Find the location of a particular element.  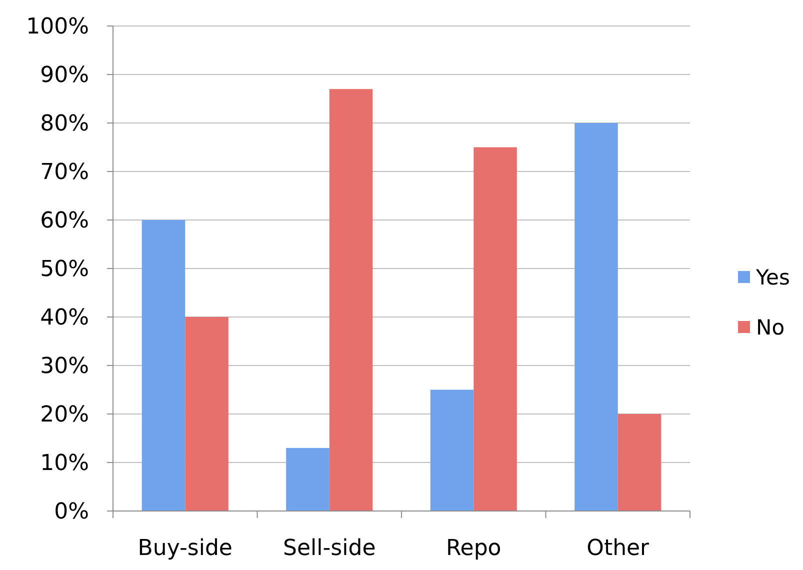

legend-label: Yes is located at coordinates (772, 277).